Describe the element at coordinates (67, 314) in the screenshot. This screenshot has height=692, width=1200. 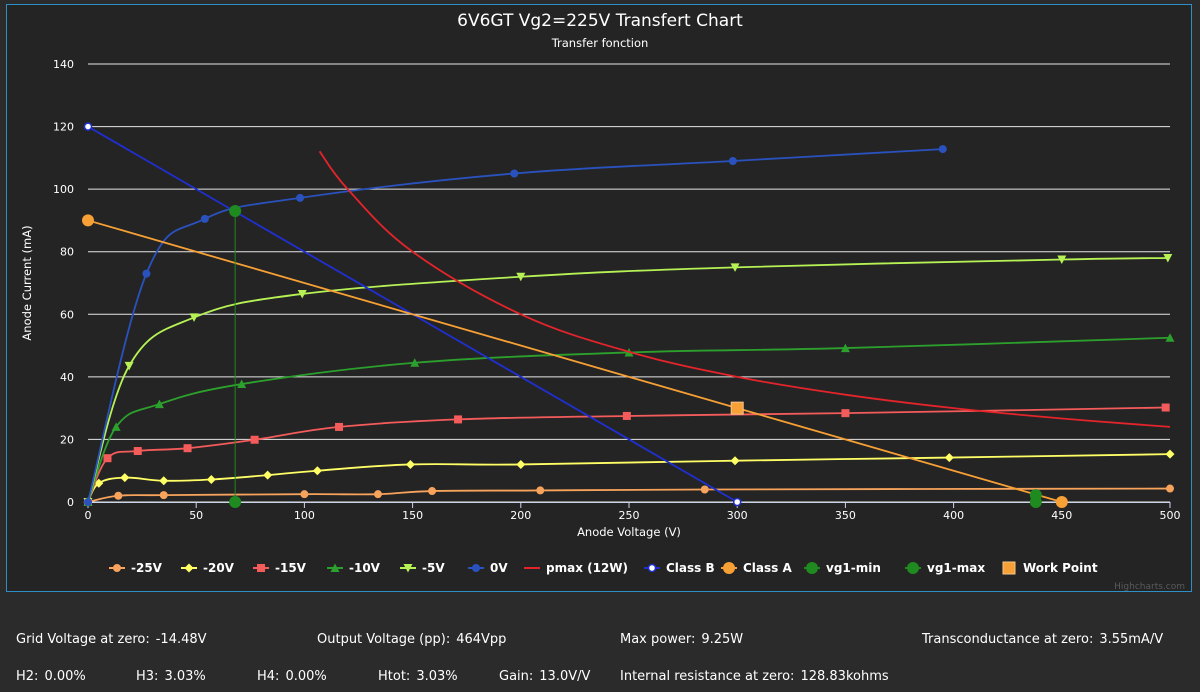
I see `y-tick-label: 60` at that location.